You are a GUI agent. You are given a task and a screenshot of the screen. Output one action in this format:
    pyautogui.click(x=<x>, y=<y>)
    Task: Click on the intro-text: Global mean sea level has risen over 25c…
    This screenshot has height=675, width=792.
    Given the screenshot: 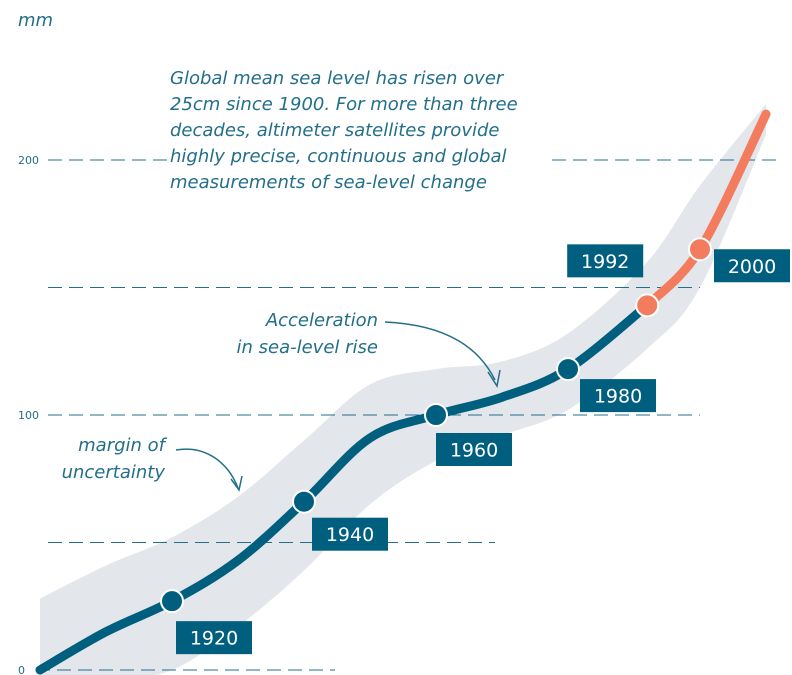 What is the action you would take?
    pyautogui.click(x=360, y=131)
    